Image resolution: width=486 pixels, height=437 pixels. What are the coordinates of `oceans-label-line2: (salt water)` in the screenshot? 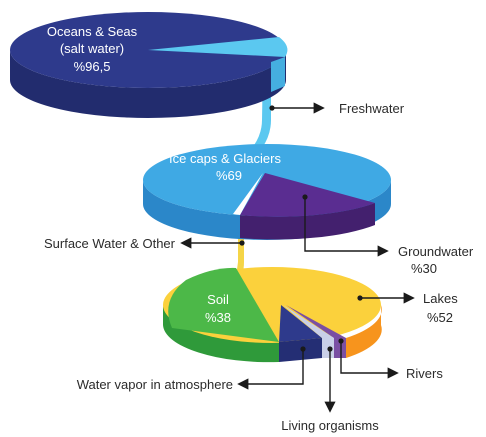 It's located at (92, 48).